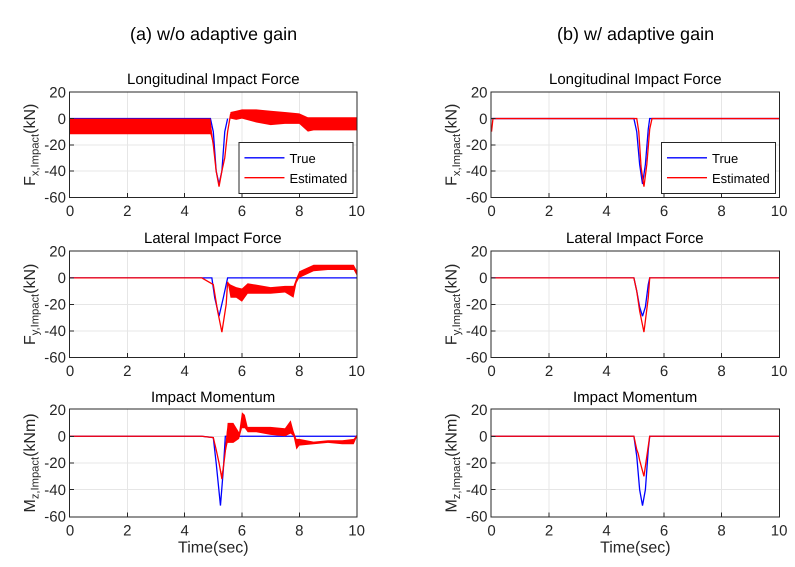  Describe the element at coordinates (214, 34) in the screenshot. I see `text: (a) w/o adaptive gain` at that location.